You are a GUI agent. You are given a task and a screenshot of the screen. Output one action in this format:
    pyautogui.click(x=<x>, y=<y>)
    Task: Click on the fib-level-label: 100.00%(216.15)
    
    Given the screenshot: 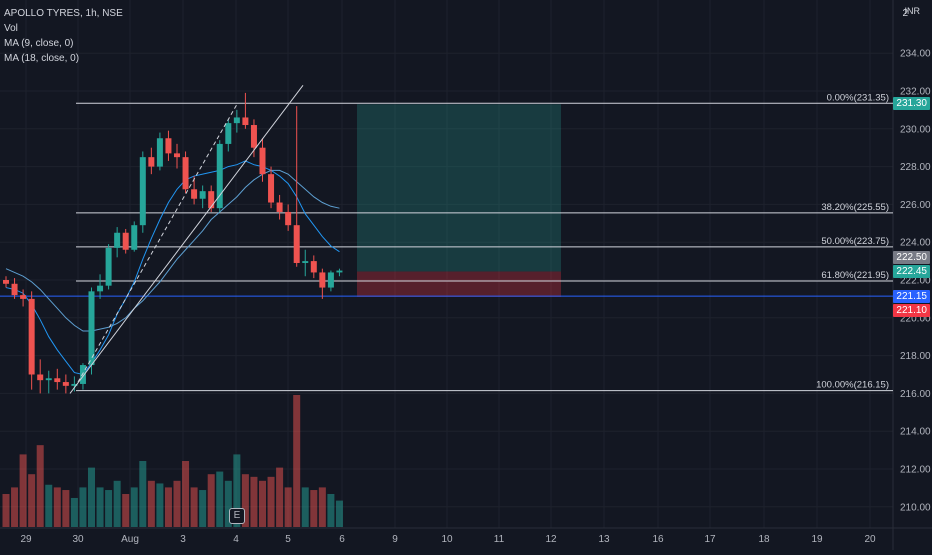 What is the action you would take?
    pyautogui.click(x=852, y=385)
    